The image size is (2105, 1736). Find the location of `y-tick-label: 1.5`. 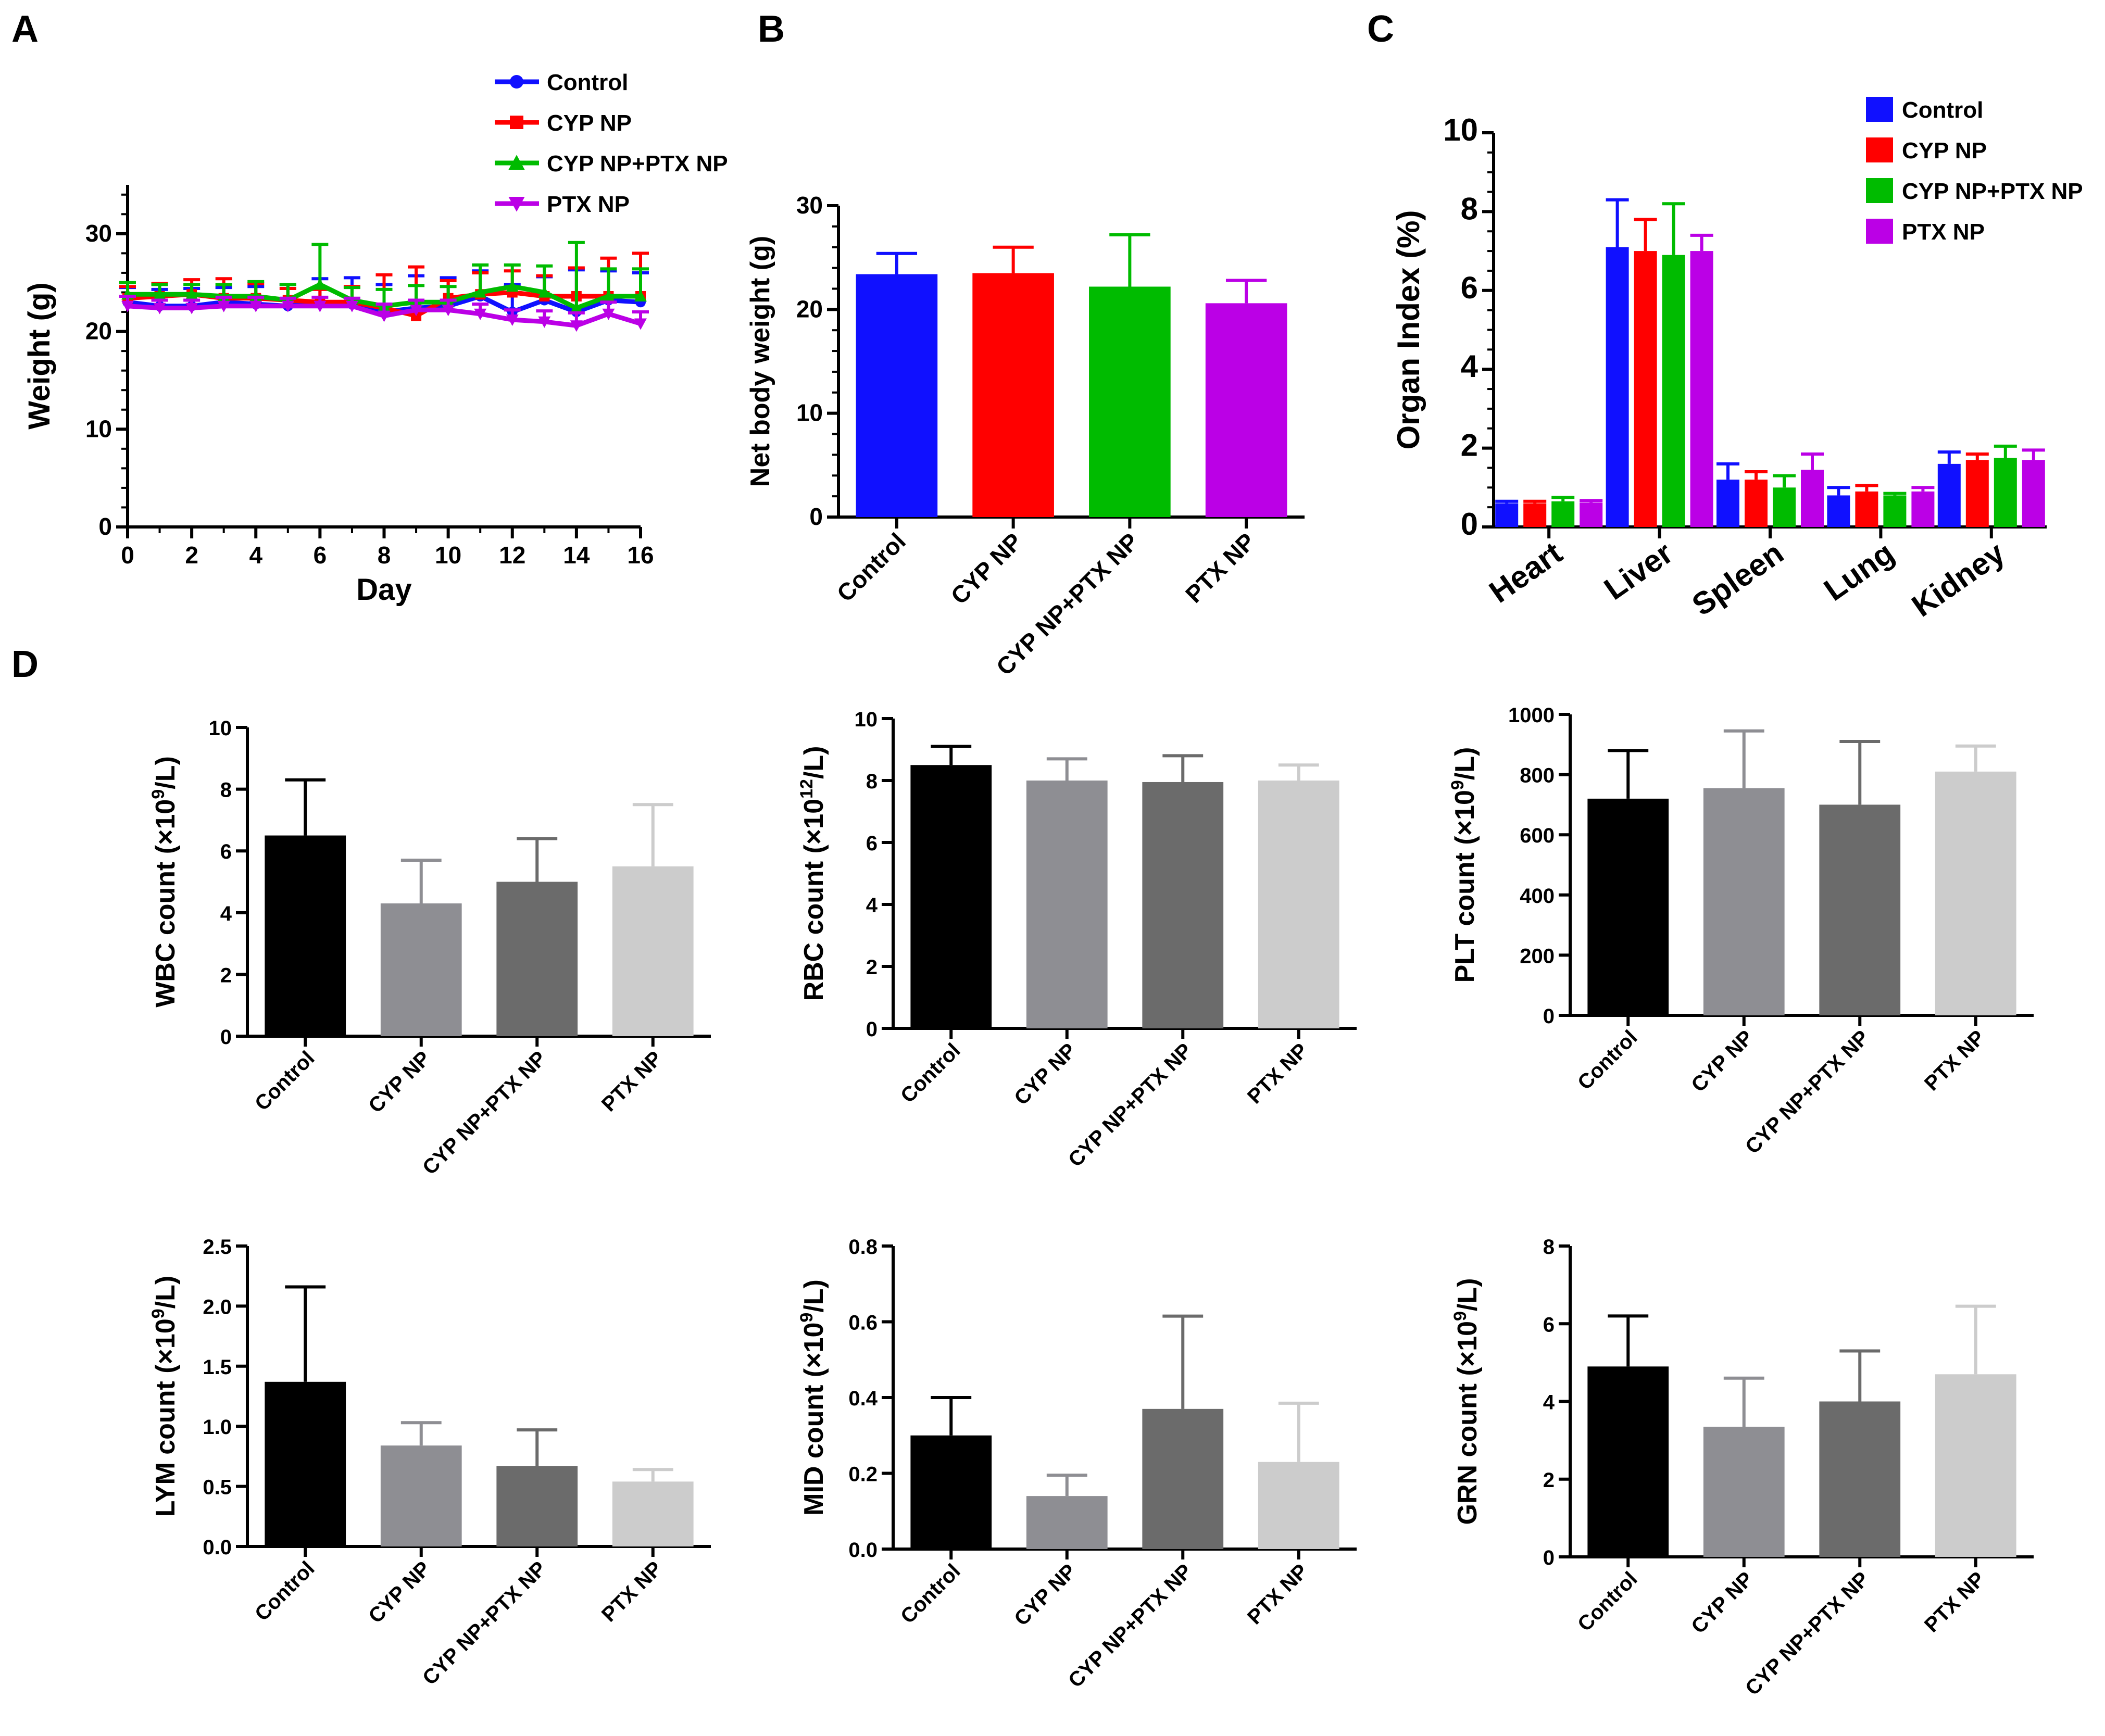

y-tick-label: 1.5 is located at coordinates (217, 1368).